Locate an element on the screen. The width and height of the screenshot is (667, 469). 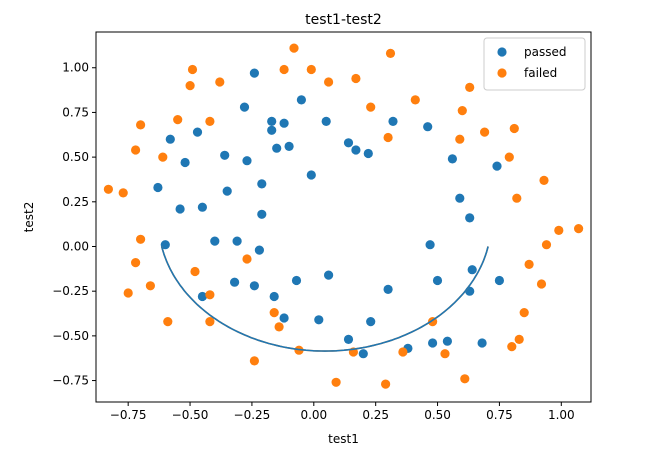
legend-marker-failed is located at coordinates (502, 73).